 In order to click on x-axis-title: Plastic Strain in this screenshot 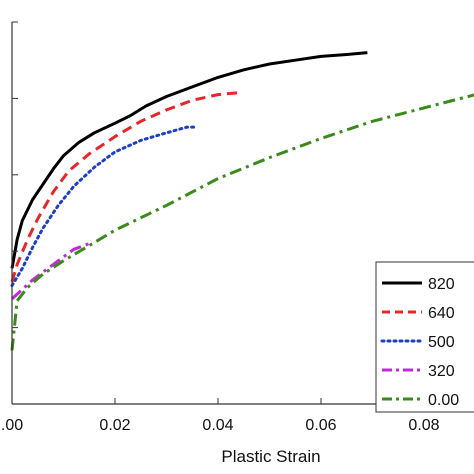, I will do `click(270, 456)`.